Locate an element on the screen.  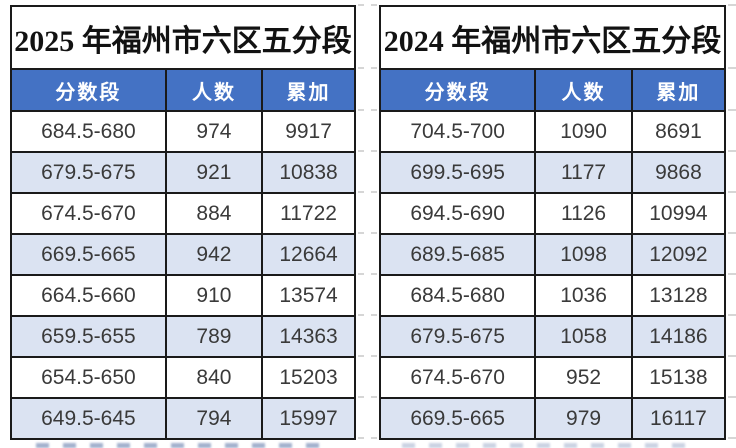
table-row: 699.5-695 1177 9868 is located at coordinates (552, 172).